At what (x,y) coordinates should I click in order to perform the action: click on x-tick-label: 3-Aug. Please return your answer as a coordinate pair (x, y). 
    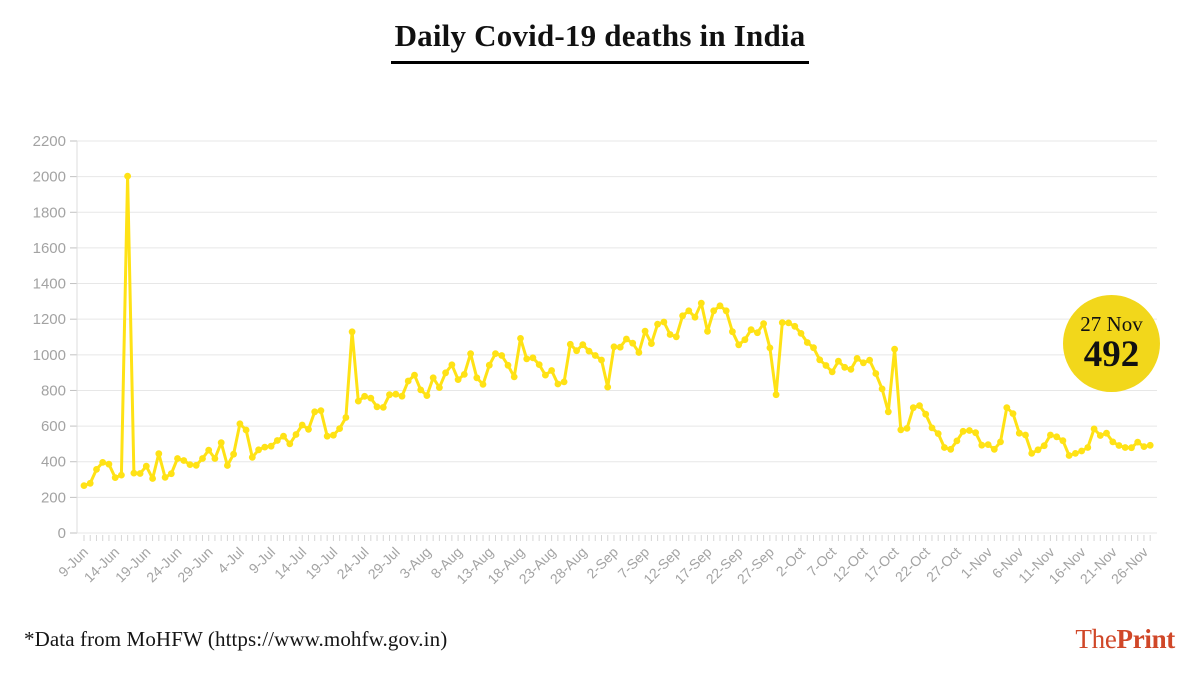
    Looking at the image, I should click on (415, 563).